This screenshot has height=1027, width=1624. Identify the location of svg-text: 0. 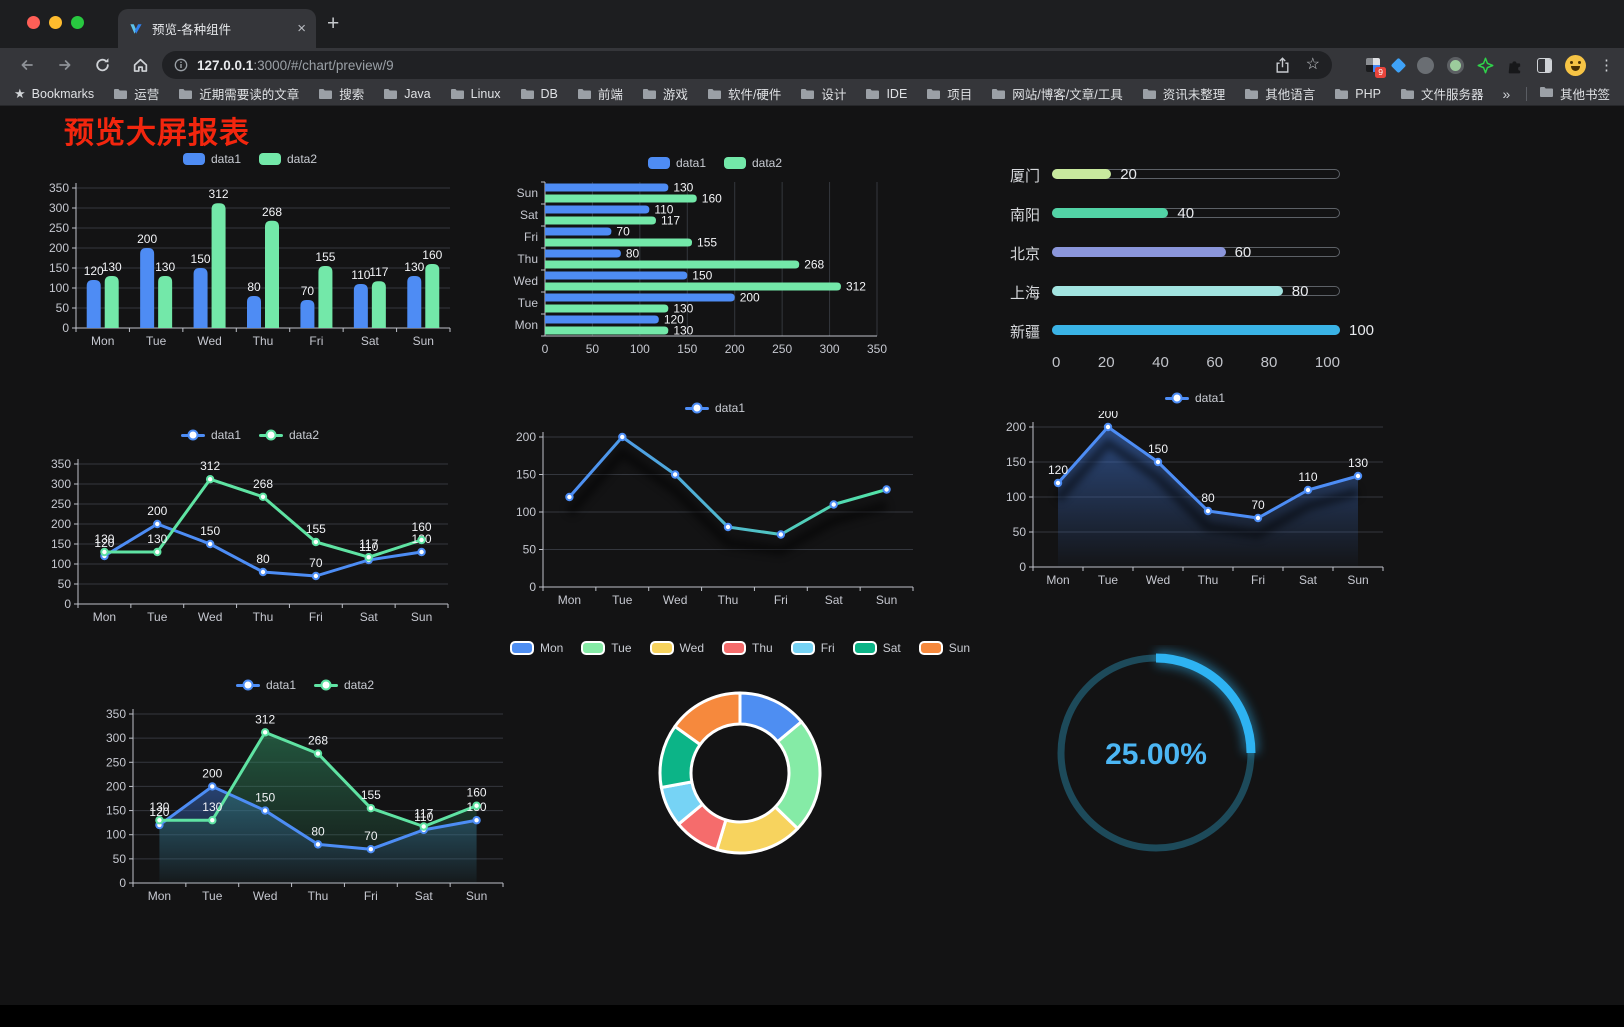
(545, 349).